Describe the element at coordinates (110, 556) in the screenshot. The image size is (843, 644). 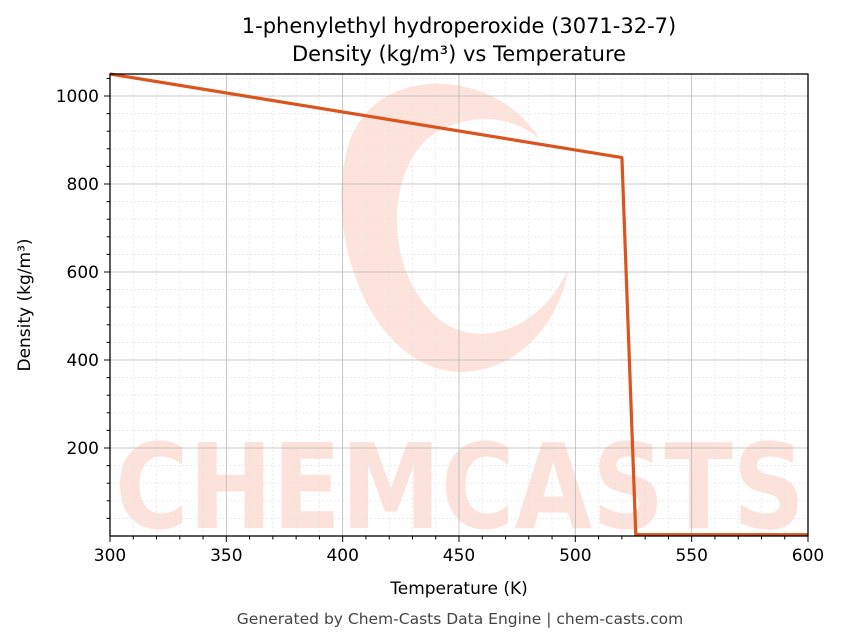
I see `x-tick-label: 300` at that location.